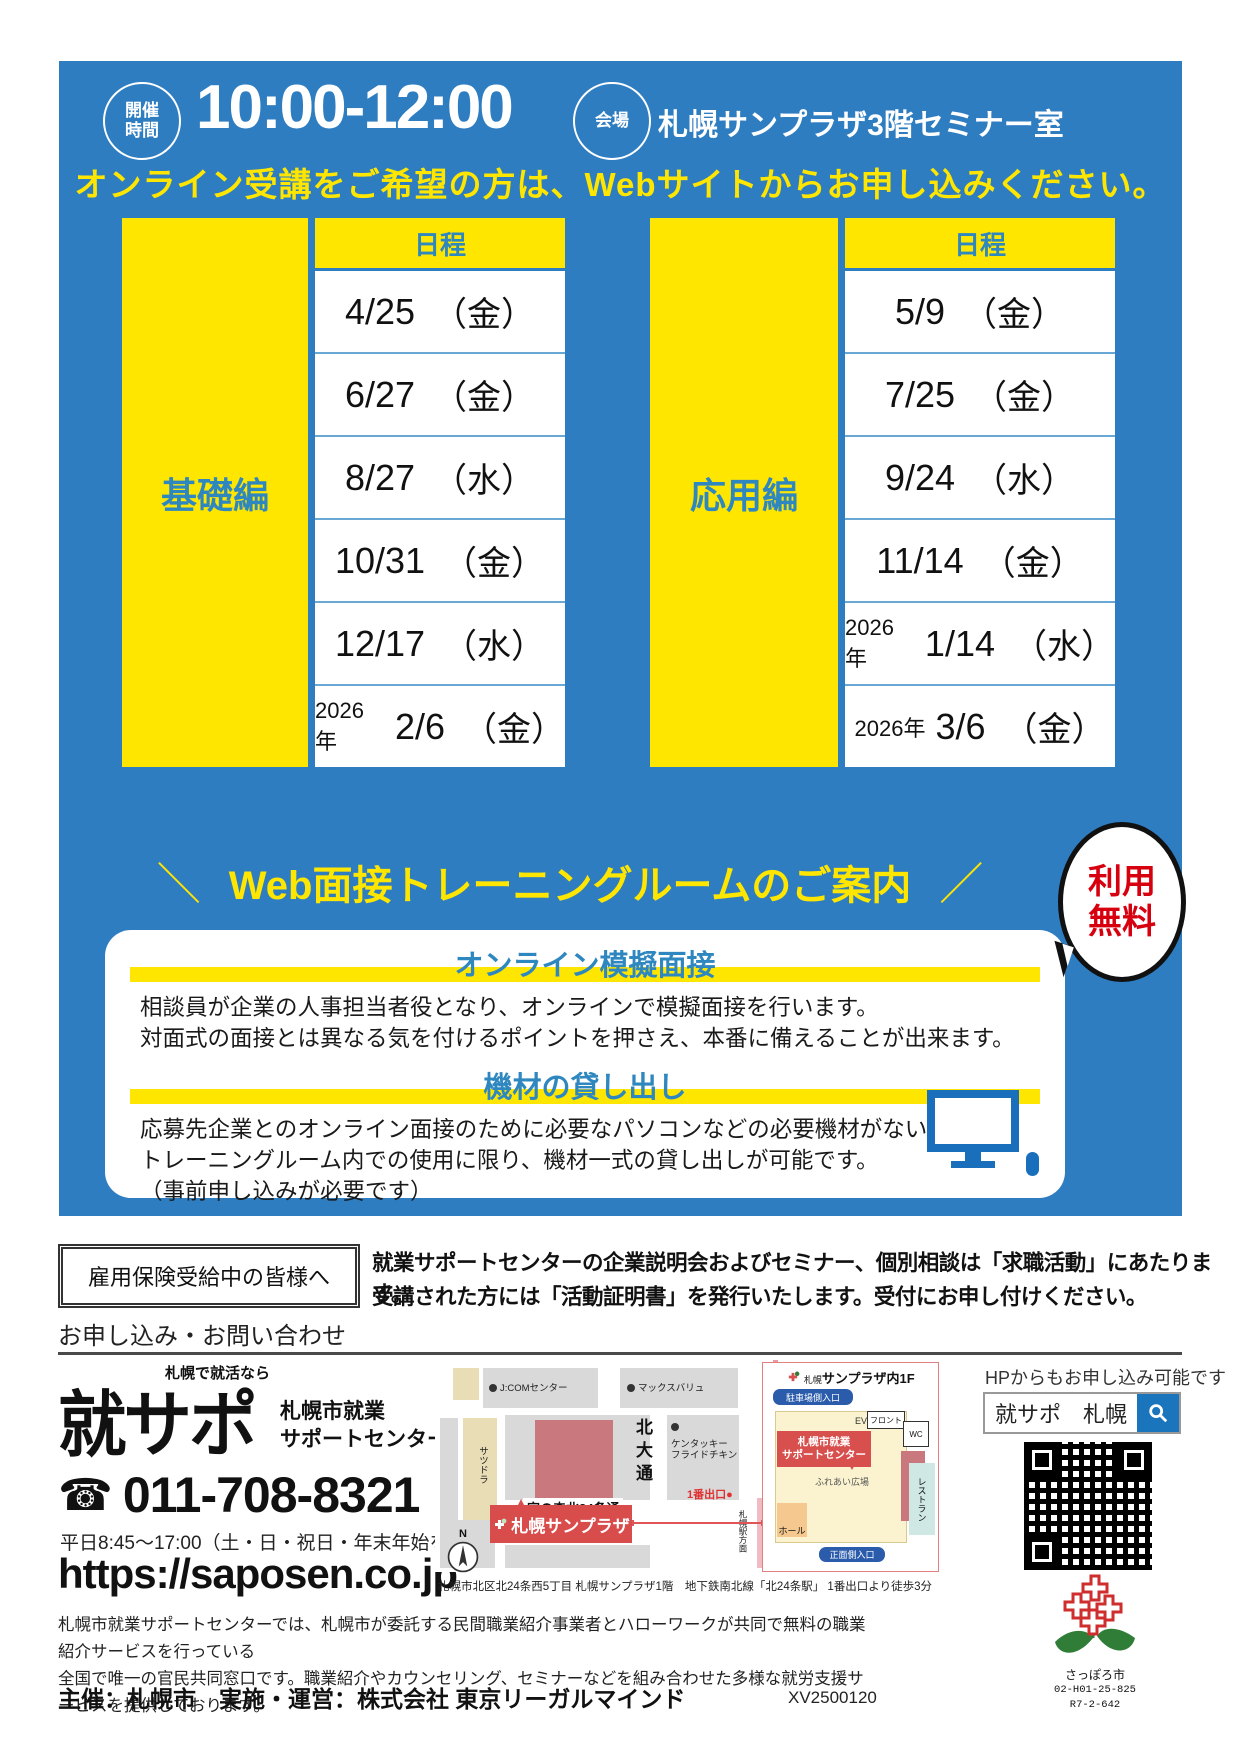  What do you see at coordinates (258, 1573) in the screenshot?
I see `website-url: https://saposen.co.jp` at bounding box center [258, 1573].